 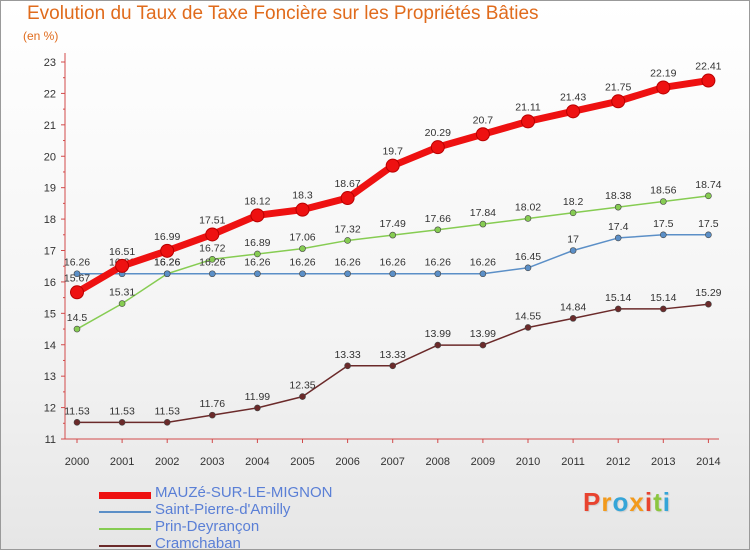 I want to click on data-label: 14.5, so click(x=77, y=318).